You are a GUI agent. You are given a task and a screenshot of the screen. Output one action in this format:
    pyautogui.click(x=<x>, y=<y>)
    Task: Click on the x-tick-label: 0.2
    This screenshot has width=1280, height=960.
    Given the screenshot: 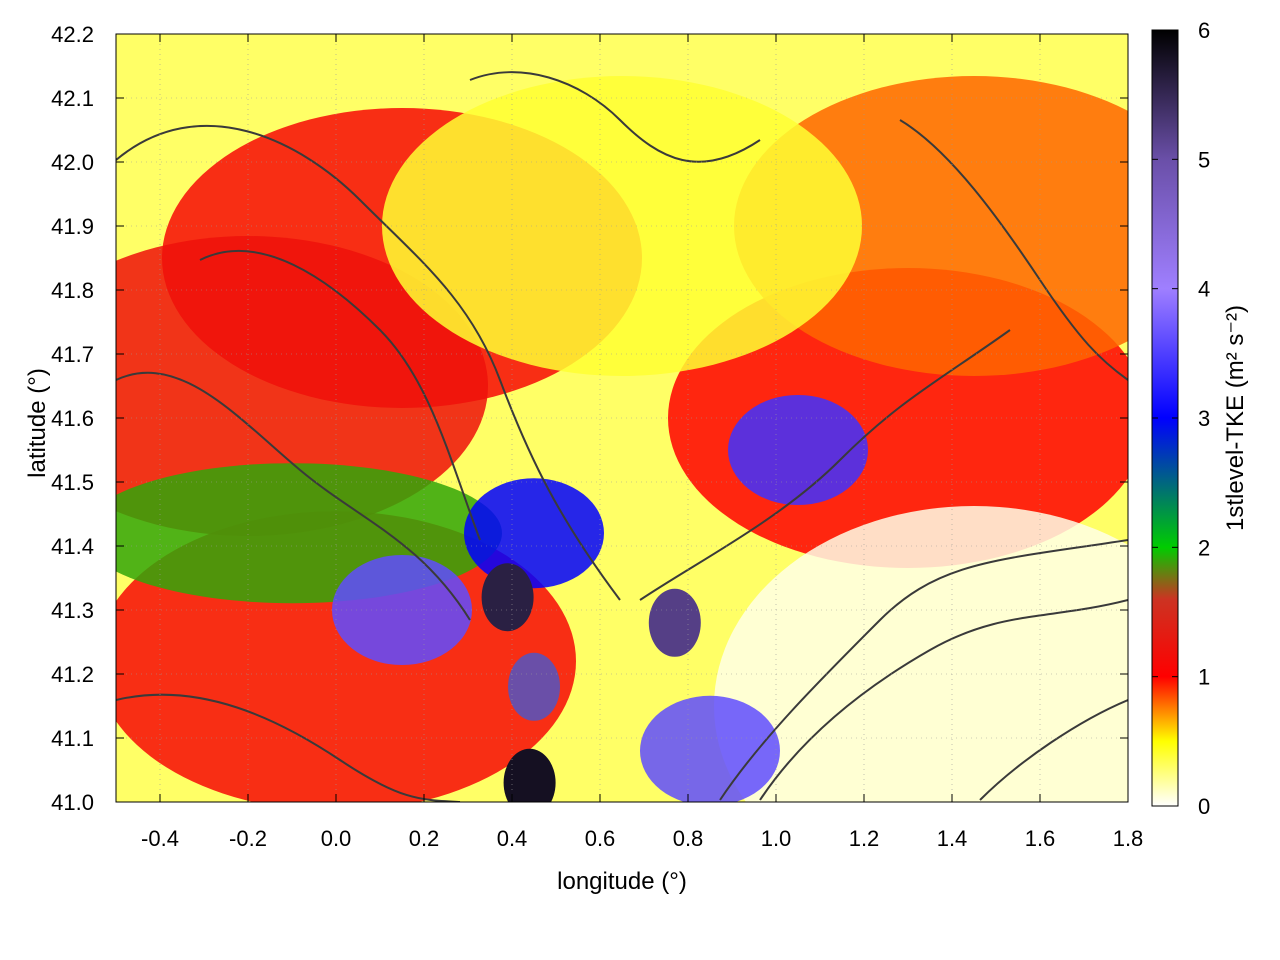 What is the action you would take?
    pyautogui.click(x=424, y=838)
    